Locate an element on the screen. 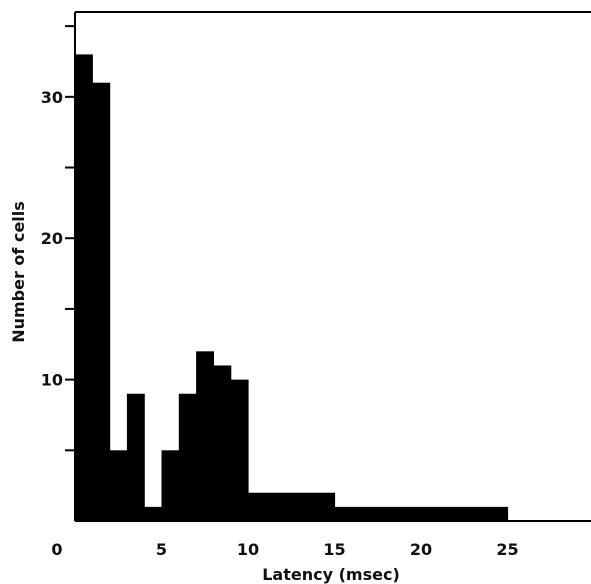 Image resolution: width=591 pixels, height=584 pixels. x-tick-label: 15 is located at coordinates (334, 549).